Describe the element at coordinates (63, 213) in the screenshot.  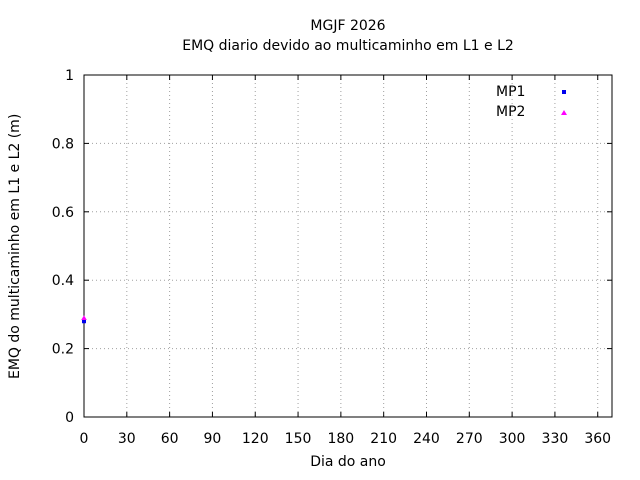
I see `svg-text: 0.6` at that location.